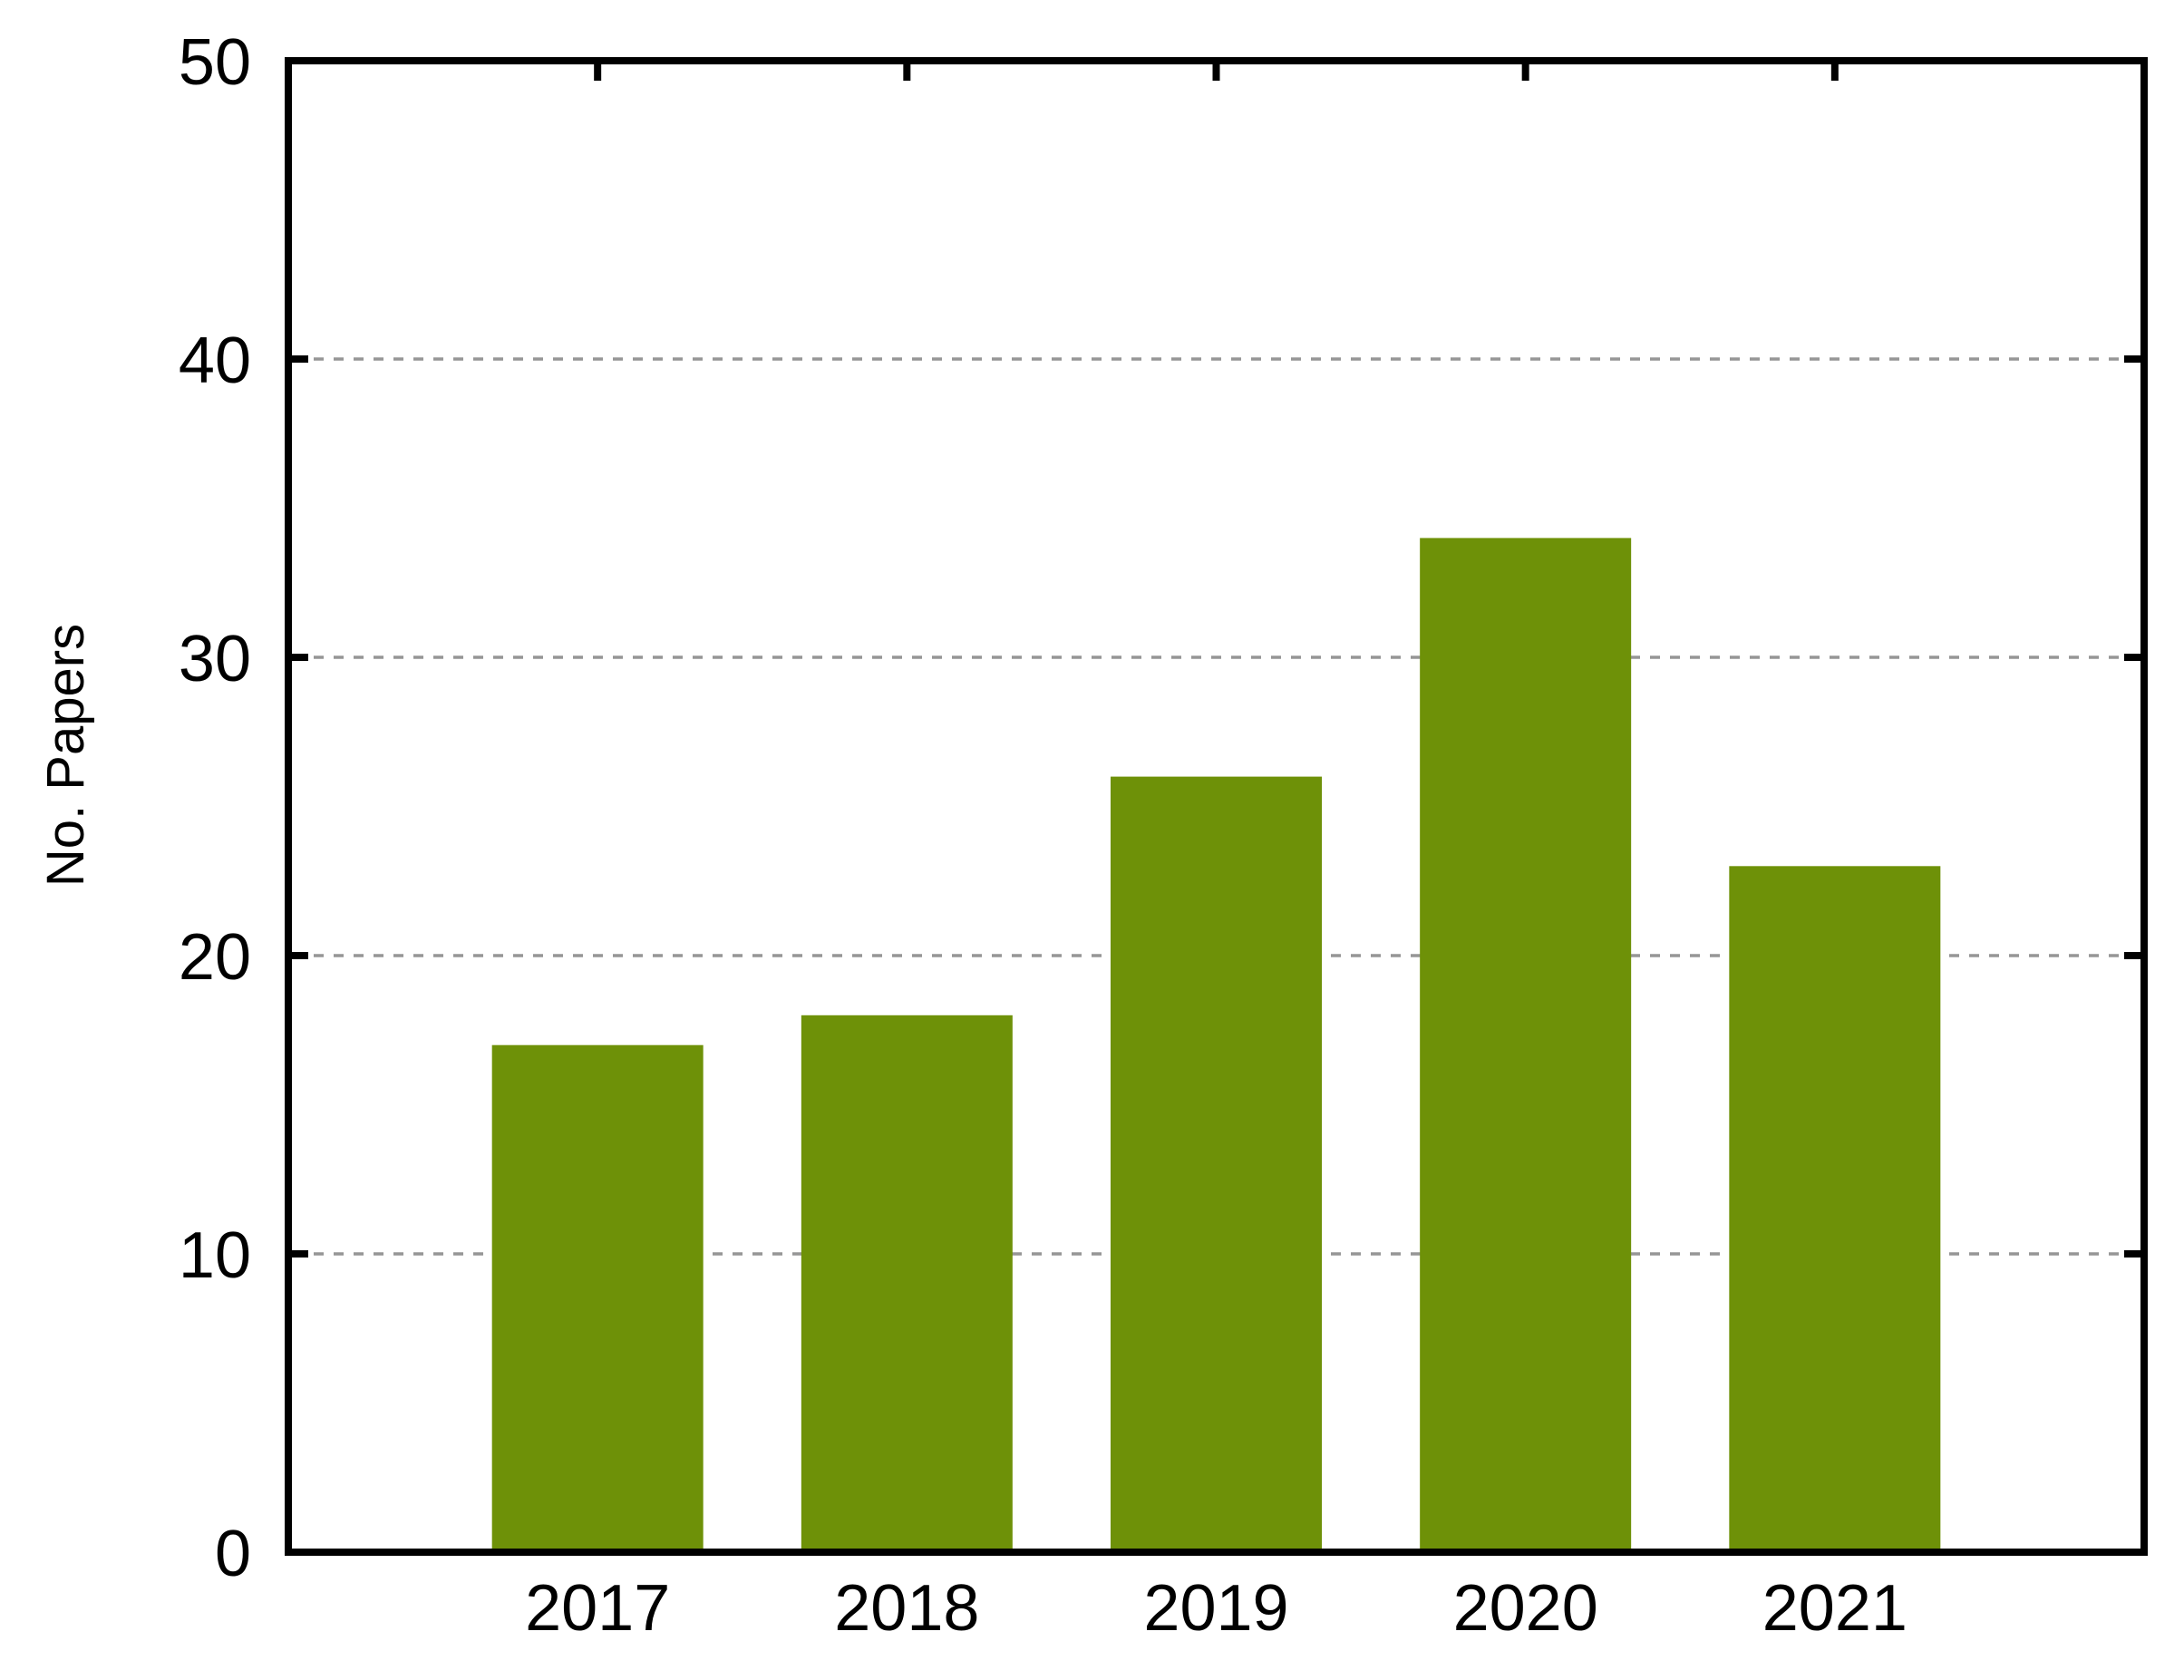 The height and width of the screenshot is (1680, 2184). What do you see at coordinates (215, 659) in the screenshot?
I see `y-tick-label-30: 30` at bounding box center [215, 659].